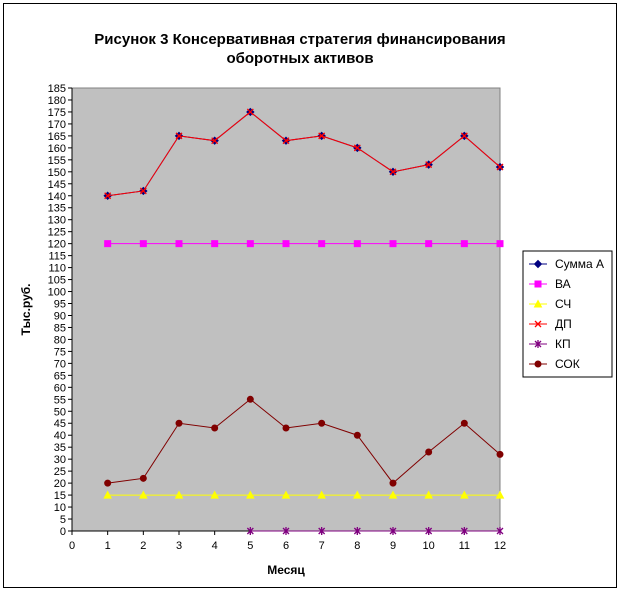  I want to click on y-tick-label: 10, so click(60, 508).